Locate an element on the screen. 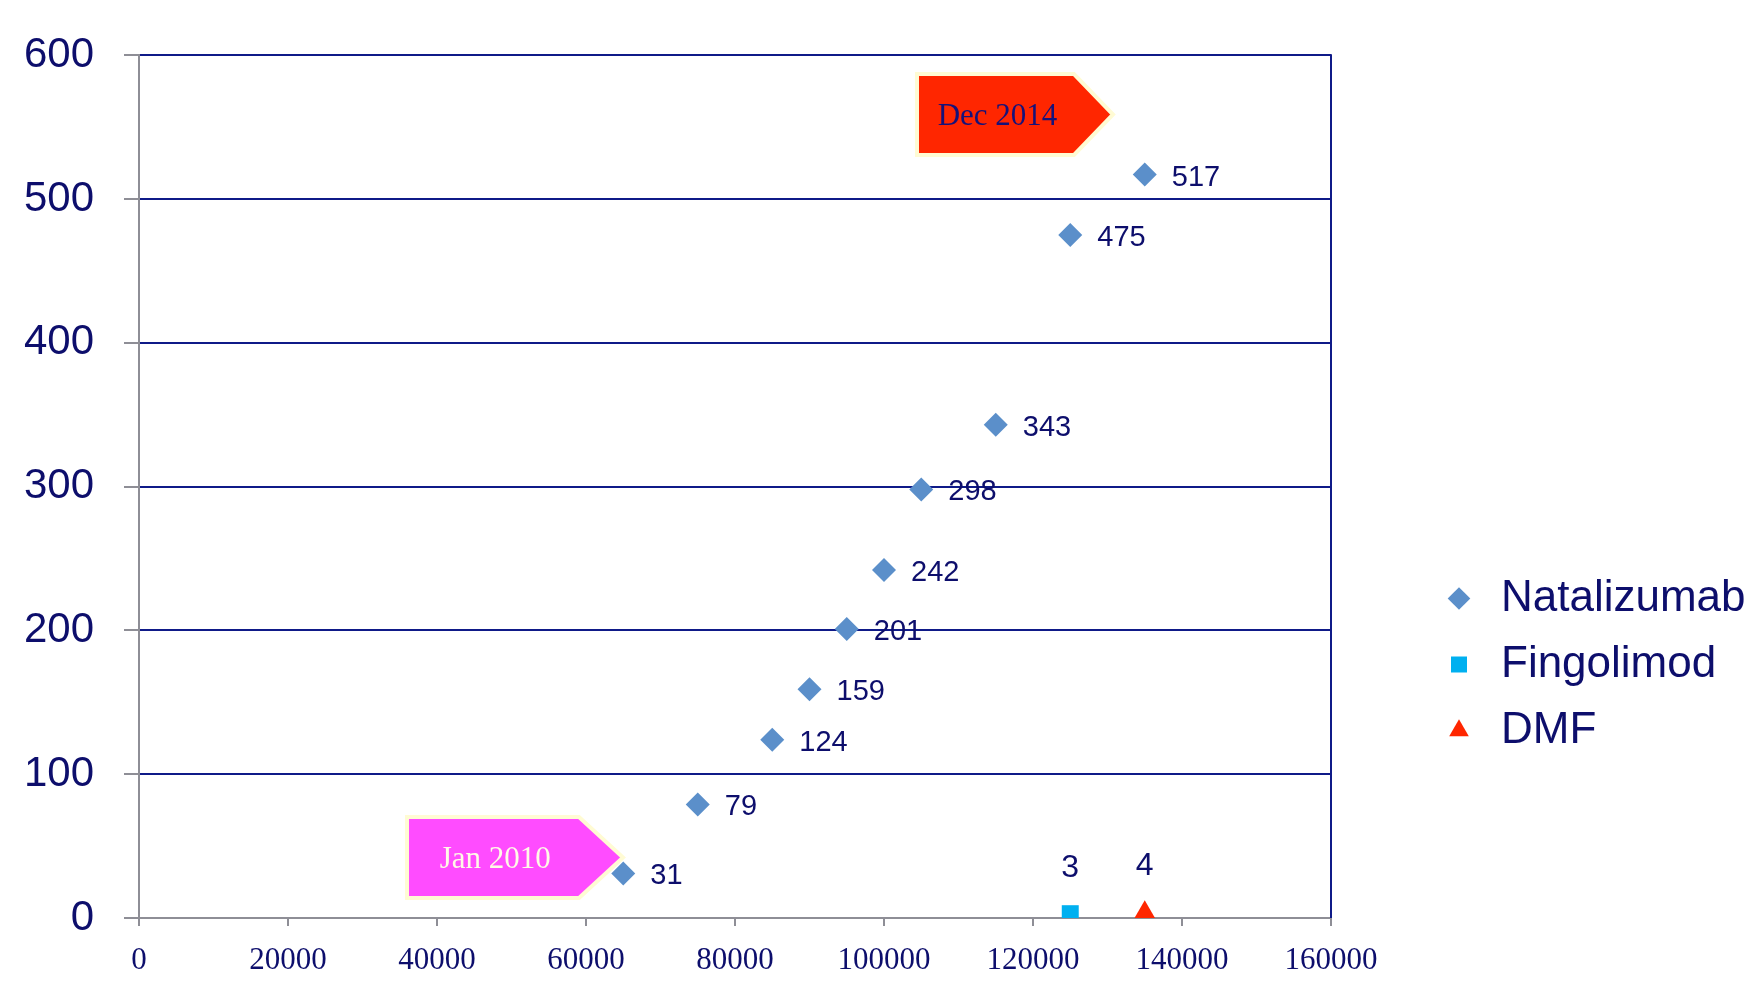  x-tick-label: 0 is located at coordinates (139, 958).